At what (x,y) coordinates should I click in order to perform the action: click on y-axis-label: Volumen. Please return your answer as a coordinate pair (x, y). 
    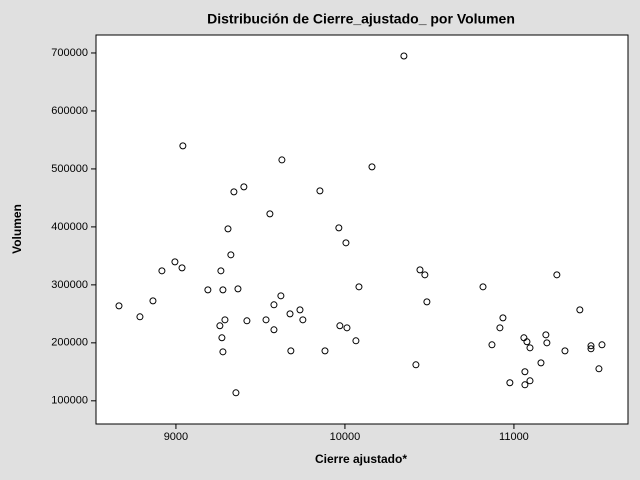
    Looking at the image, I should click on (17, 229).